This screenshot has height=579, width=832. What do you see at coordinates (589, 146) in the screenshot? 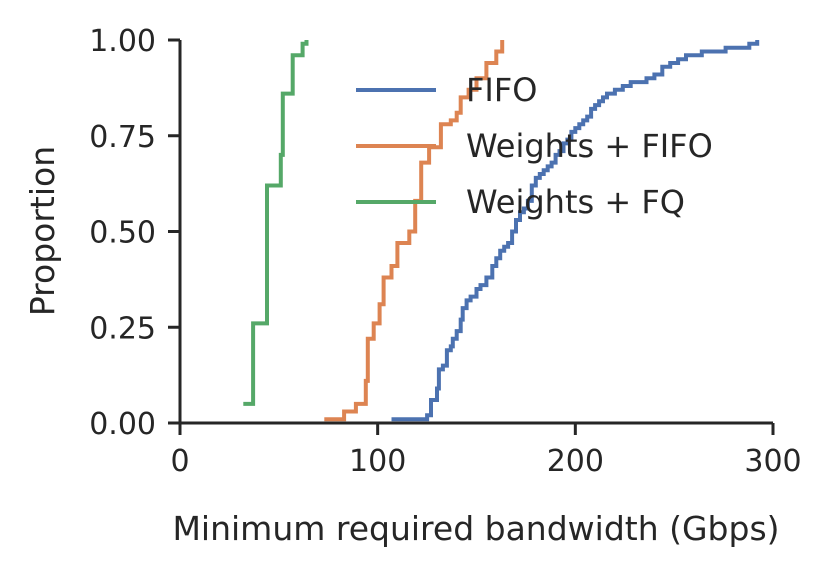
I see `legend-label-1: Weights + FIFO` at bounding box center [589, 146].